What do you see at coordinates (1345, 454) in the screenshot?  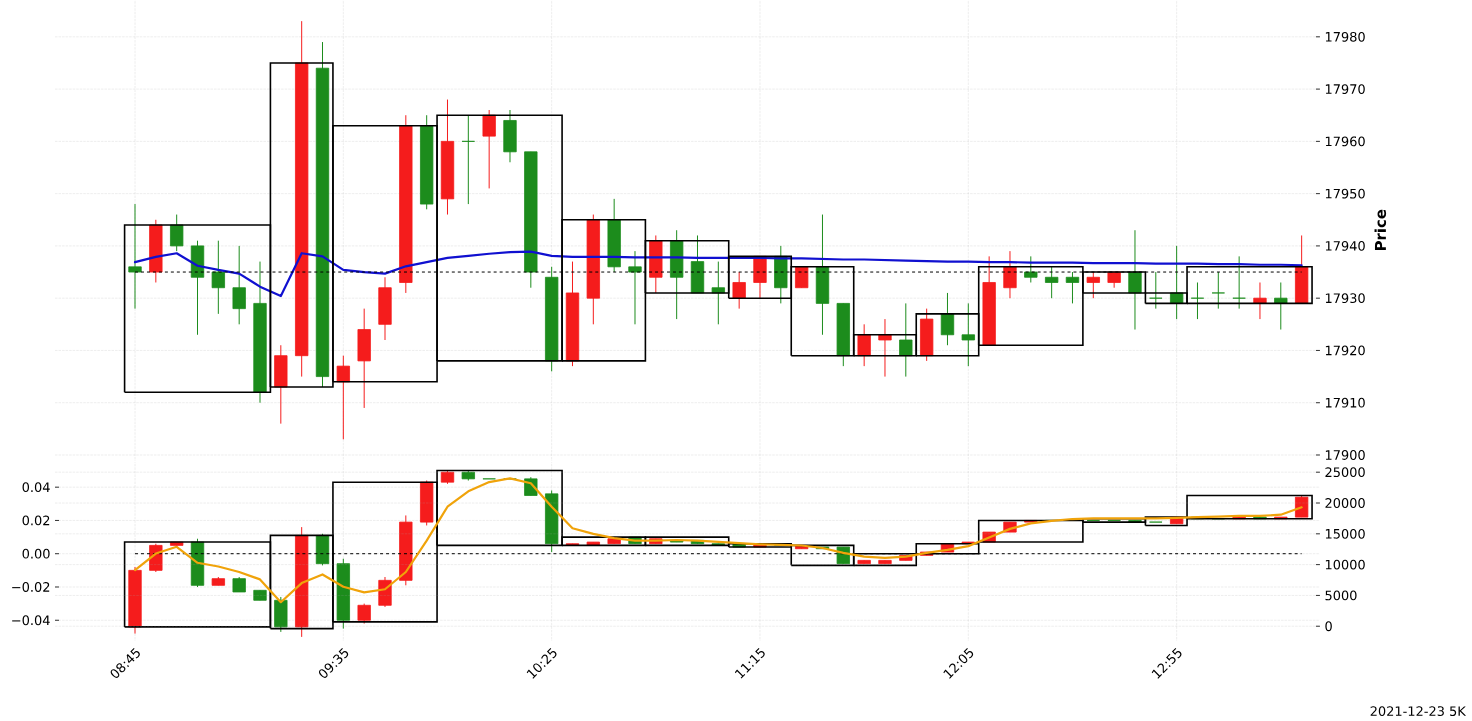 I see `y-tick-label: 17900` at bounding box center [1345, 454].